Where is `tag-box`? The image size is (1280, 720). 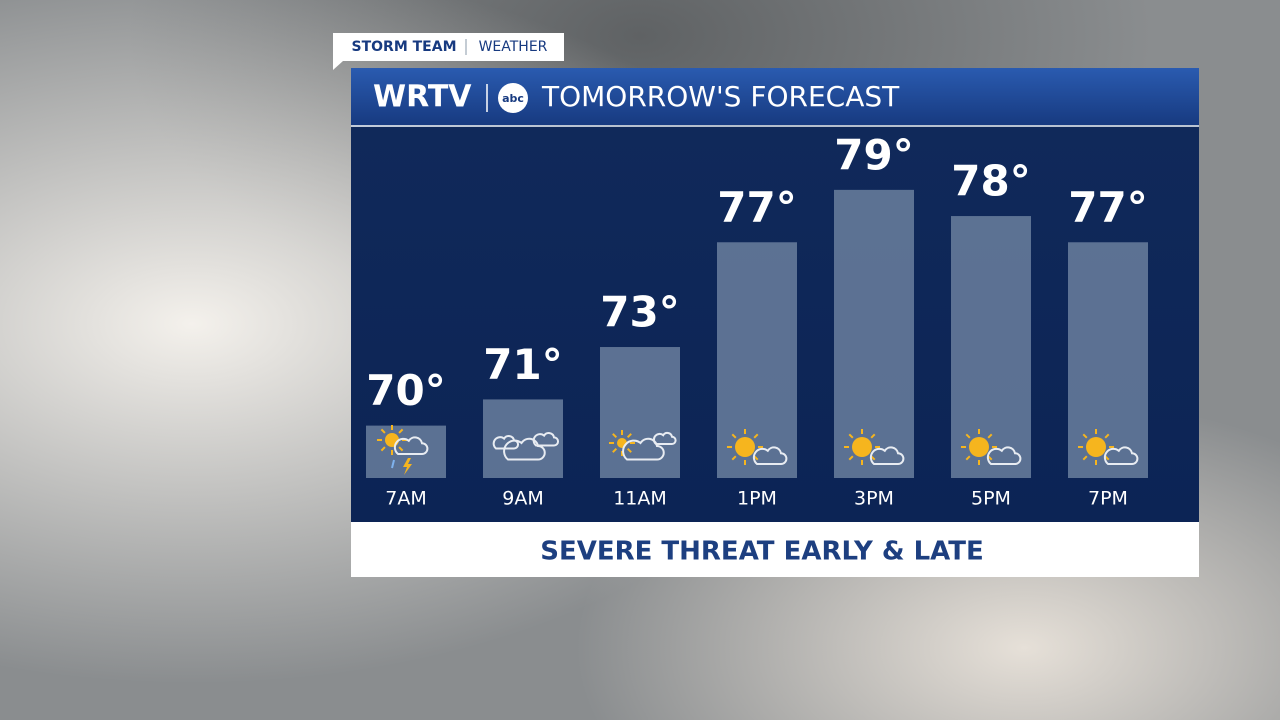 tag-box is located at coordinates (448, 47).